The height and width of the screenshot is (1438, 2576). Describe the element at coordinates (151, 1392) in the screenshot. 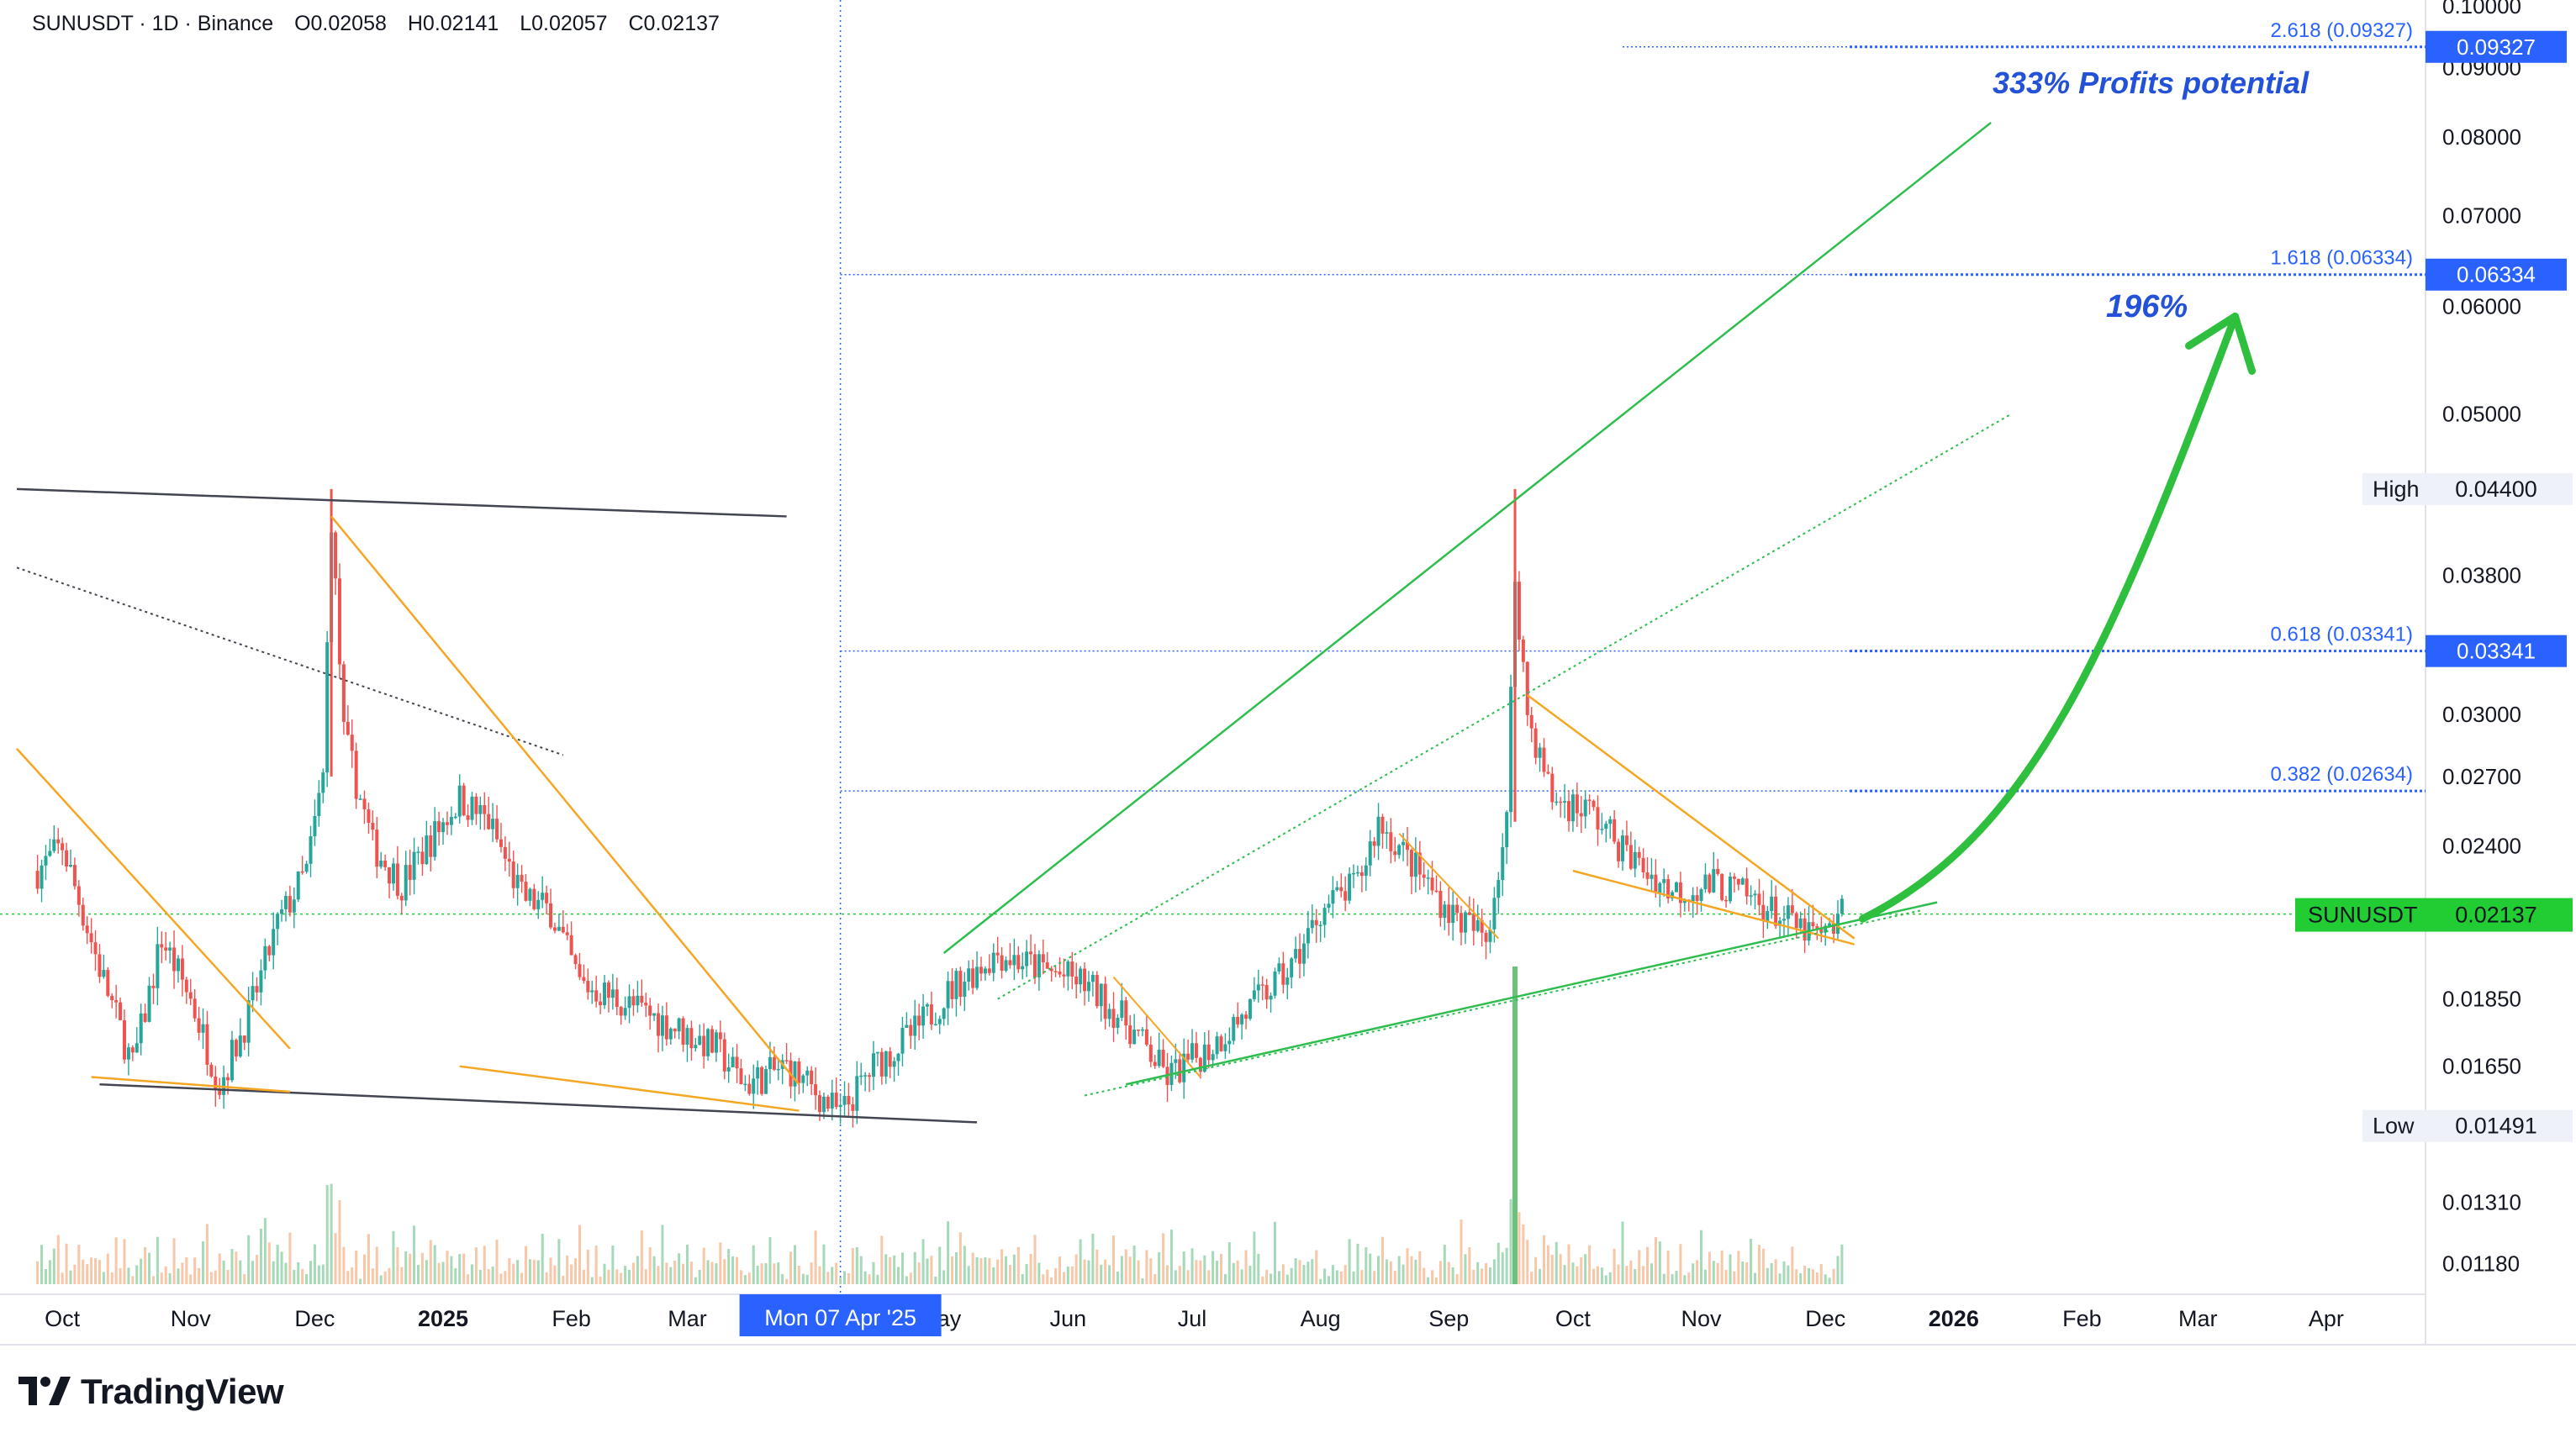

I see `tradingview-logo: TradingView` at that location.